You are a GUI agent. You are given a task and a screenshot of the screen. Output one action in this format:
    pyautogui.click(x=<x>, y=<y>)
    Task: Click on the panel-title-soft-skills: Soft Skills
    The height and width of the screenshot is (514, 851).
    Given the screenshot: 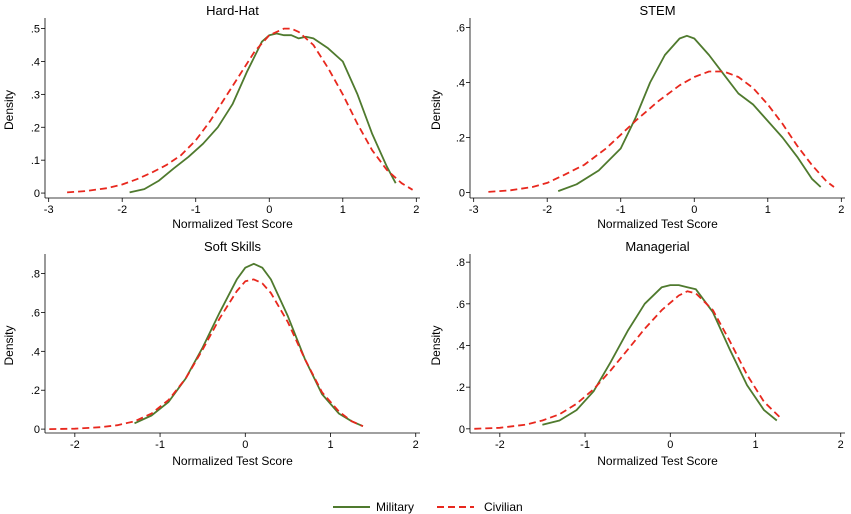 What is the action you would take?
    pyautogui.click(x=233, y=246)
    